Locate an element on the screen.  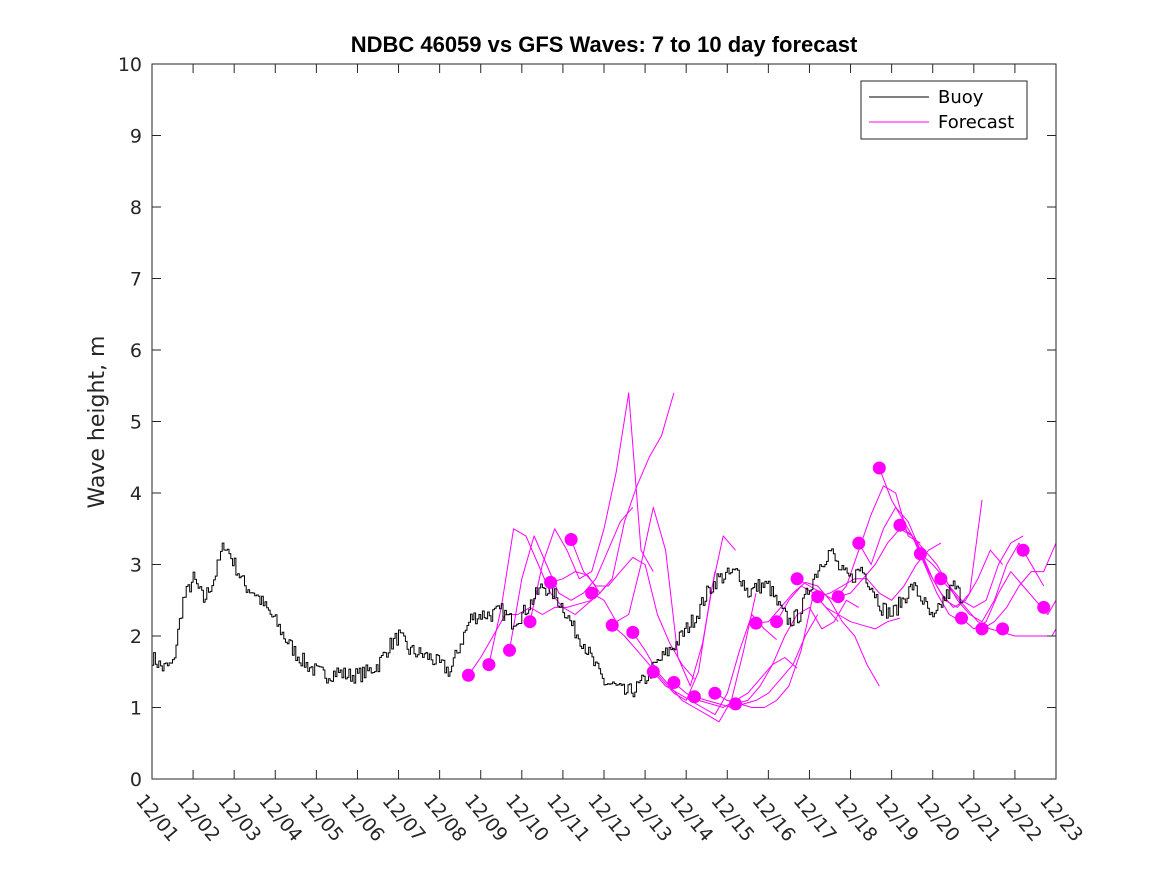
buoy-line is located at coordinates (558, 620).